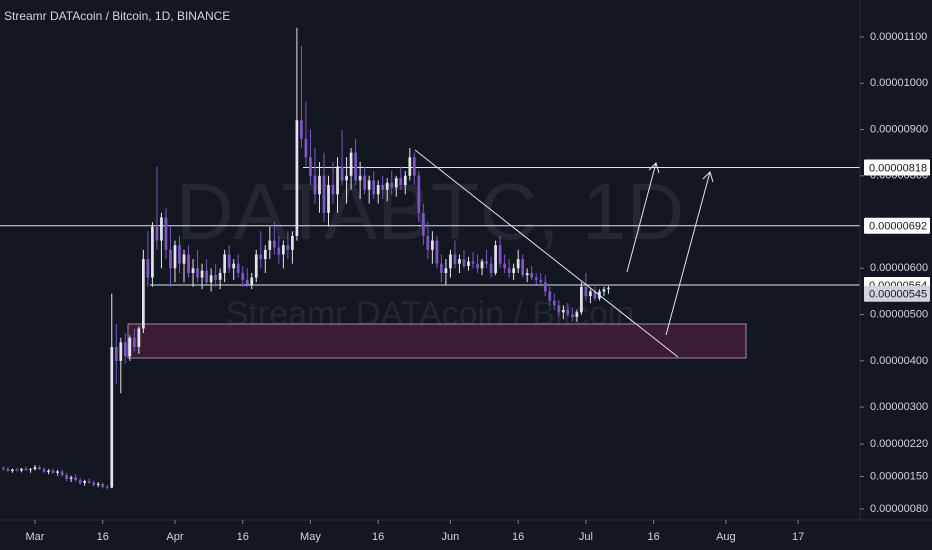 The height and width of the screenshot is (550, 932). I want to click on y-tick-label: 0.00000300, so click(899, 407).